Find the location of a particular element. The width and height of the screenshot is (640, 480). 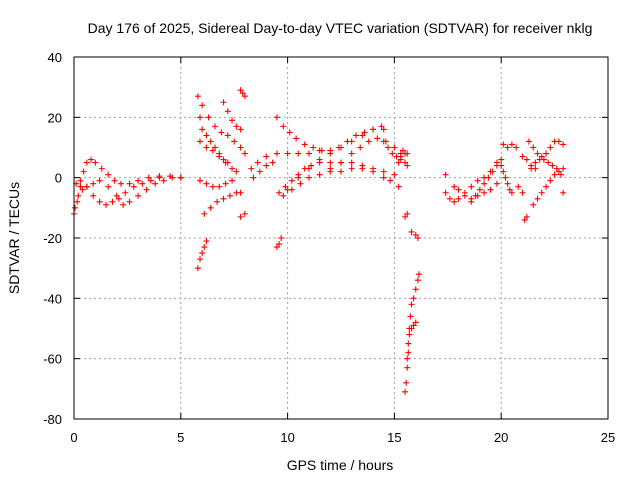

series-arc-aa is located at coordinates (475, 191).